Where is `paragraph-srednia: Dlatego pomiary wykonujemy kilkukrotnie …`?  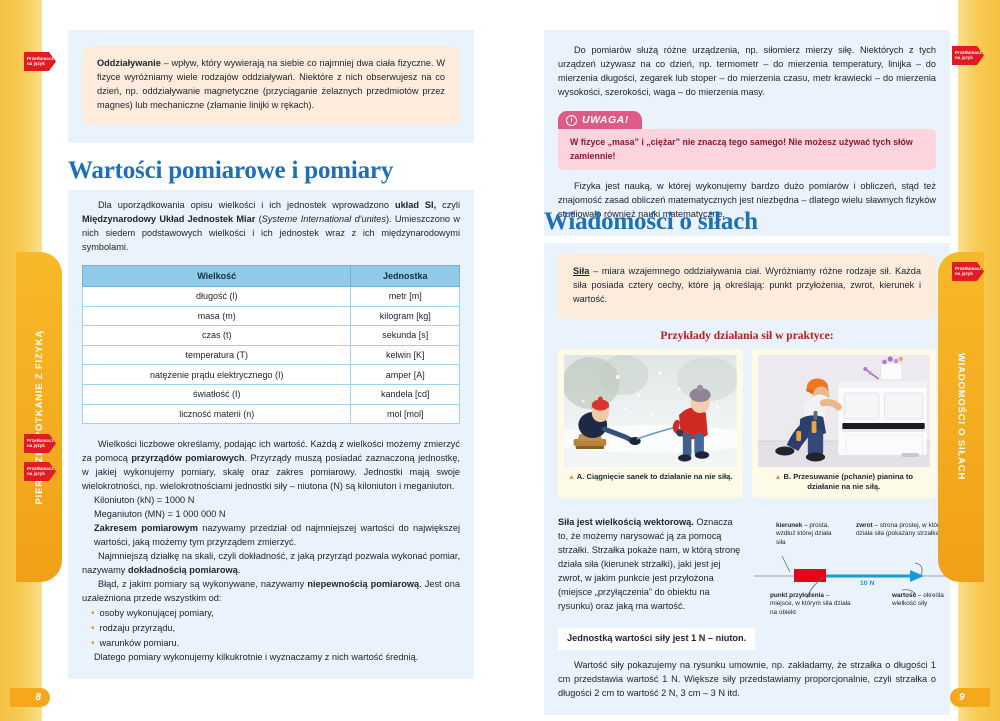
paragraph-srednia: Dlatego pomiary wykonujemy kilkukrotnie … is located at coordinates (256, 657).